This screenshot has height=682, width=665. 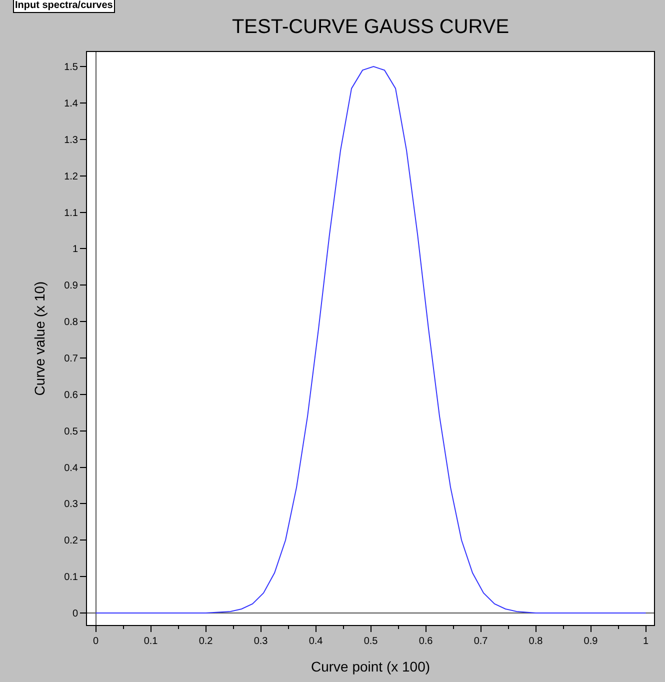 I want to click on y-tick-label: 0.8, so click(x=71, y=322).